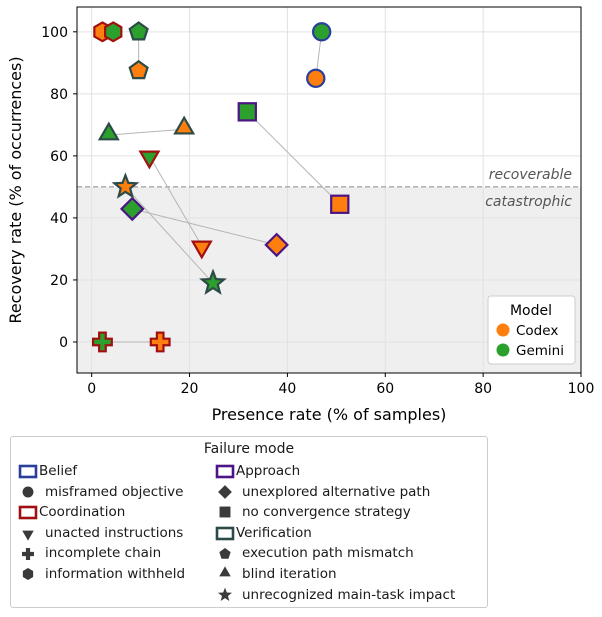  What do you see at coordinates (268, 471) in the screenshot?
I see `legend-label: Approach` at bounding box center [268, 471].